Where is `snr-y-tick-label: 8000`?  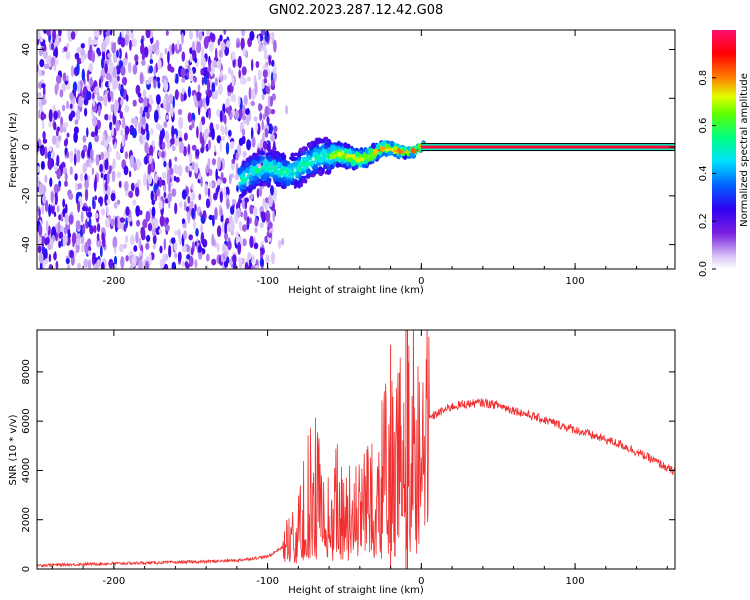
snr-y-tick-label: 8000 is located at coordinates (26, 371).